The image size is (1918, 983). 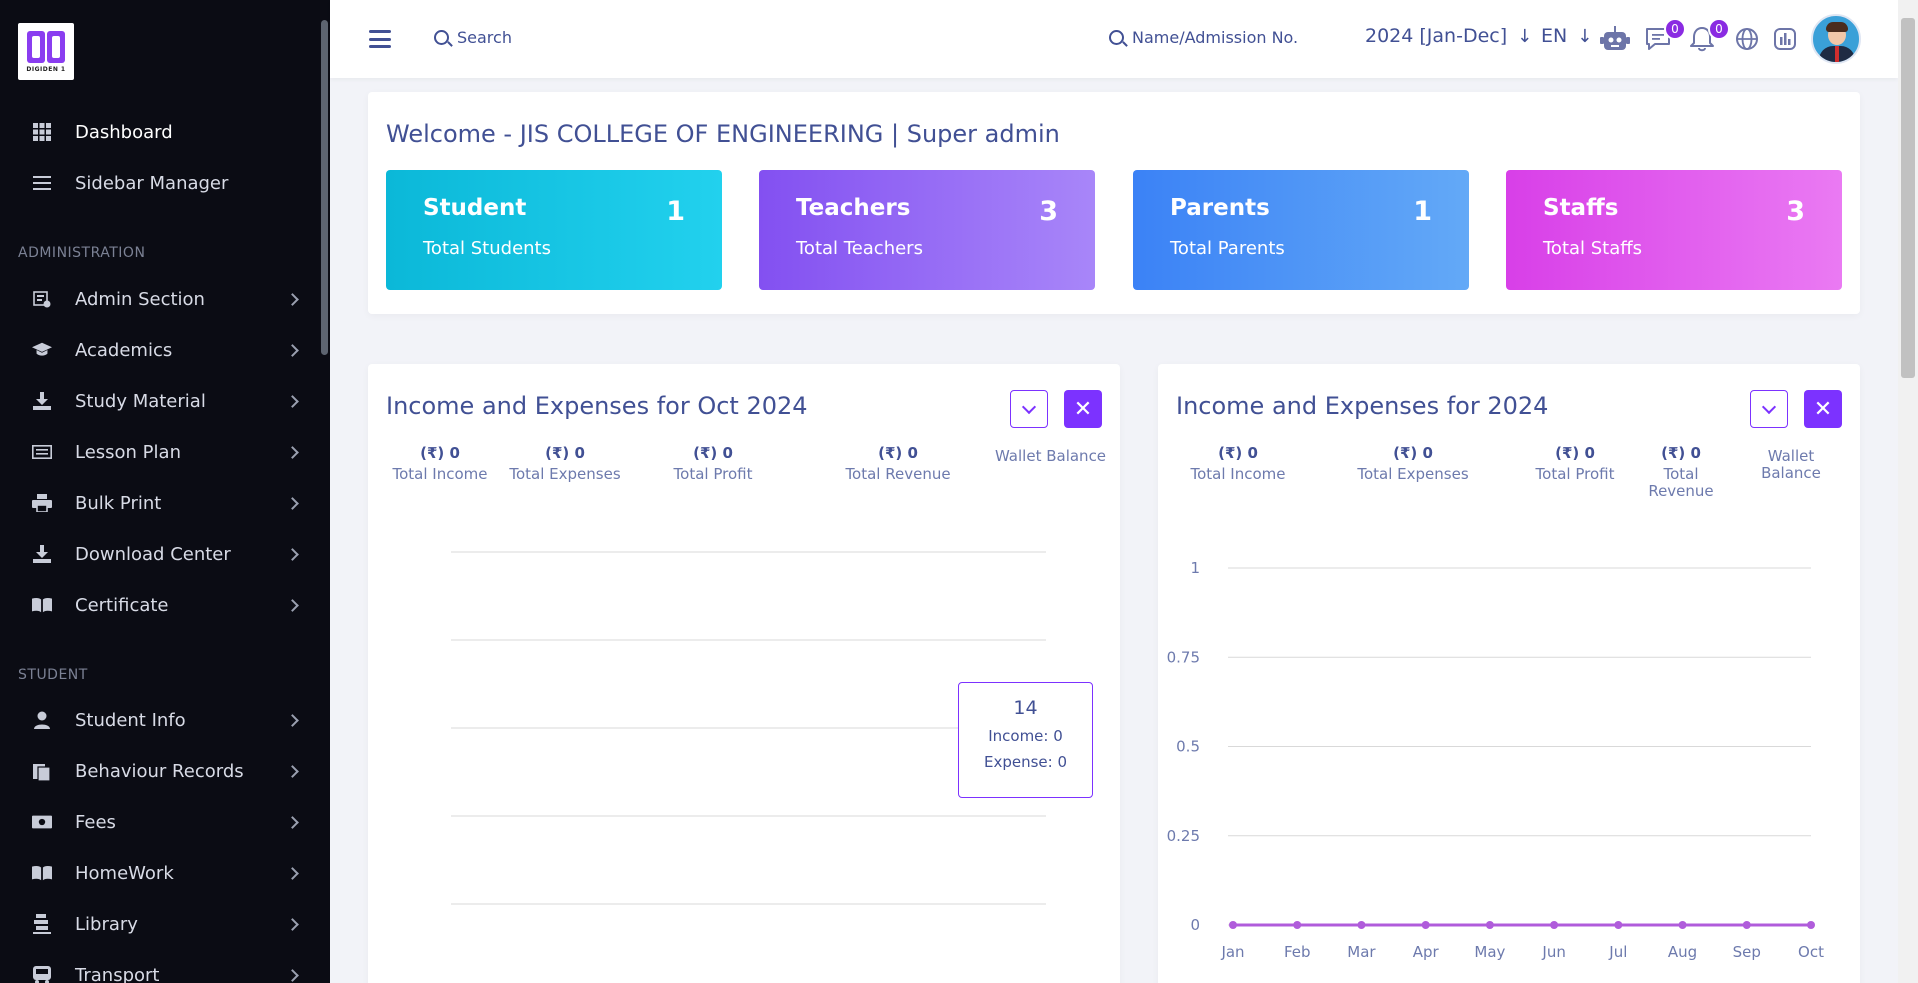 I want to click on stat-card-staffs: Staffs Total Staffs 3, so click(x=1674, y=230).